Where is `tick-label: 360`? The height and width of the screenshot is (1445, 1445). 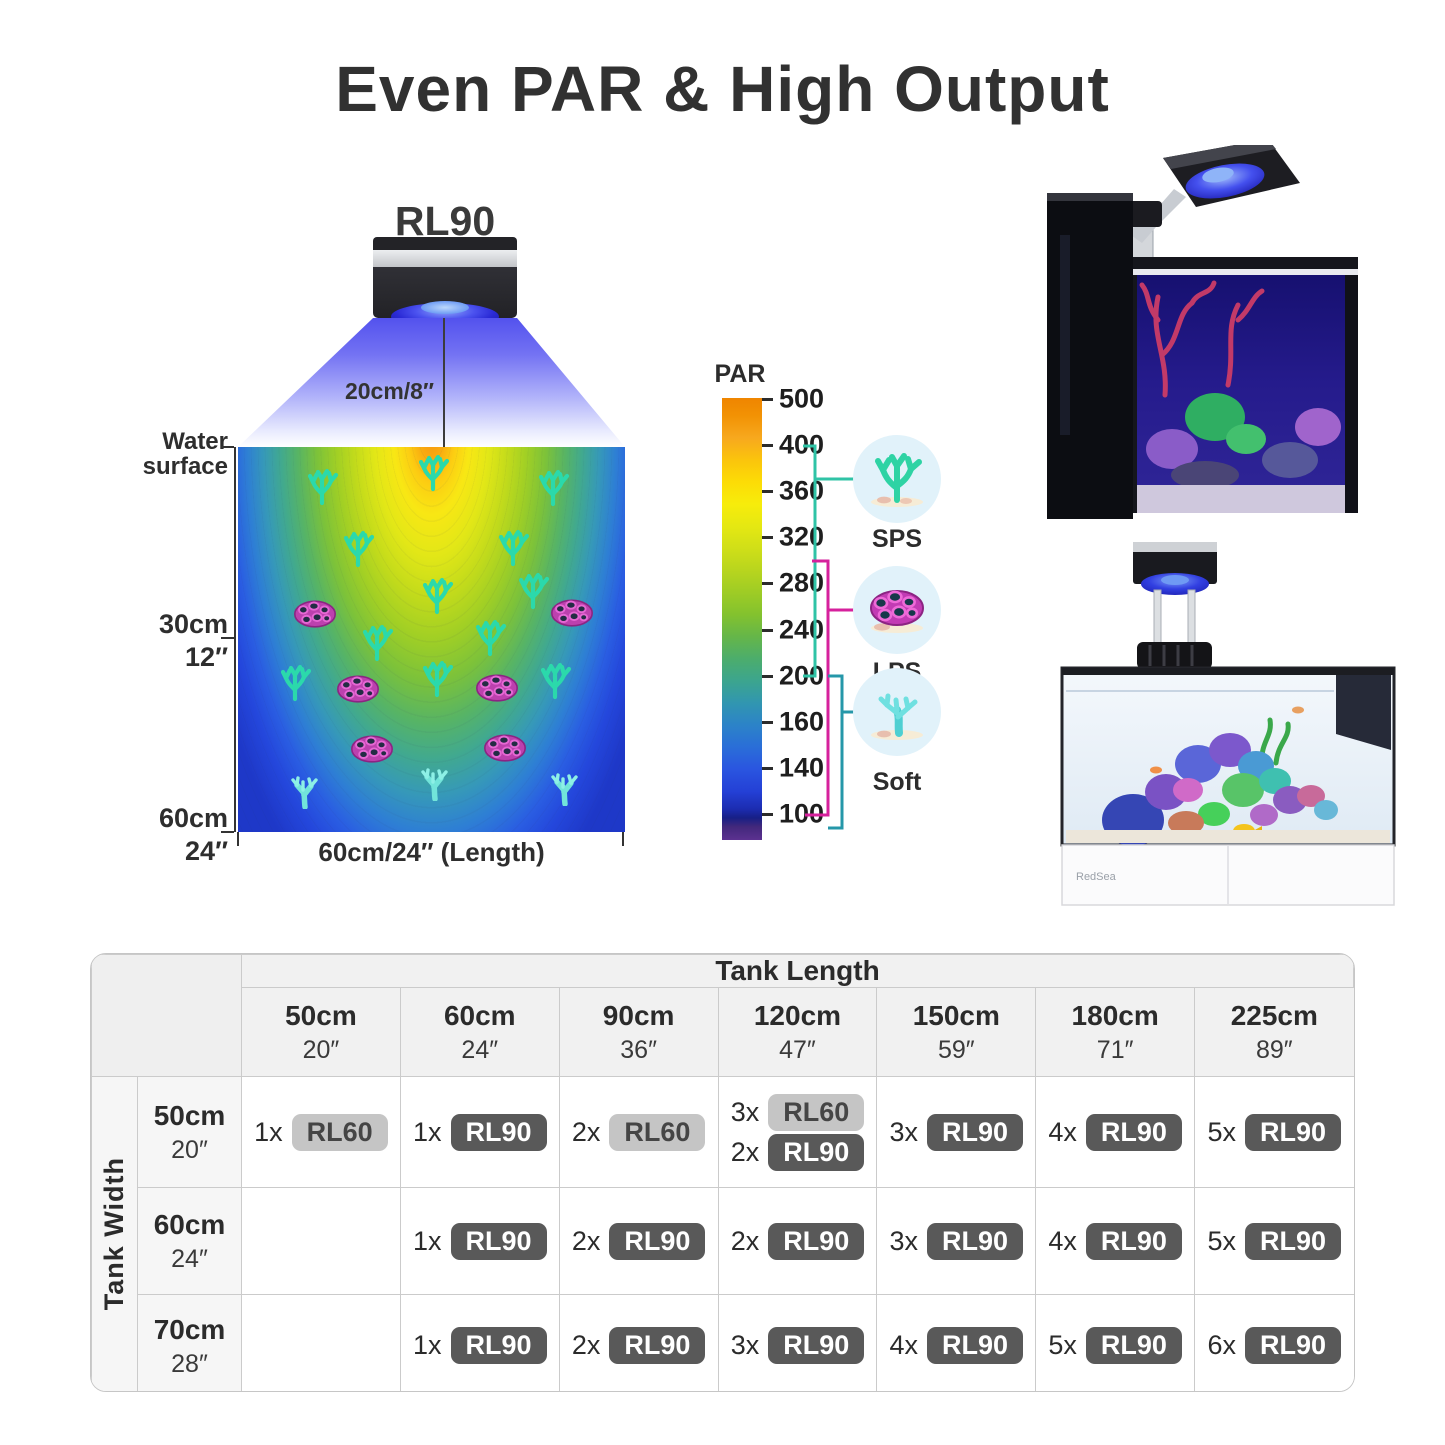
tick-label: 360 is located at coordinates (802, 490).